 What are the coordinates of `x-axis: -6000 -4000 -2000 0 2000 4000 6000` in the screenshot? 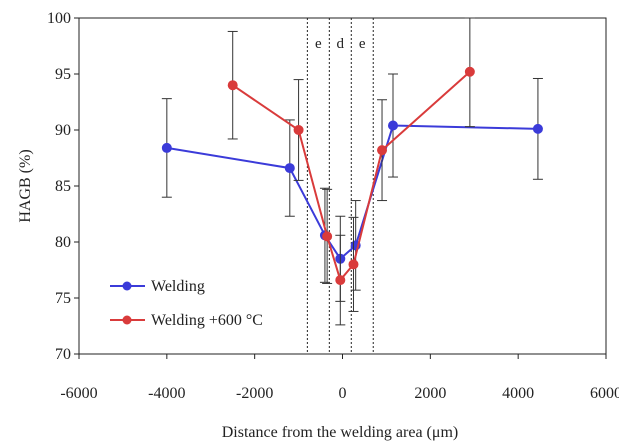 It's located at (339, 378).